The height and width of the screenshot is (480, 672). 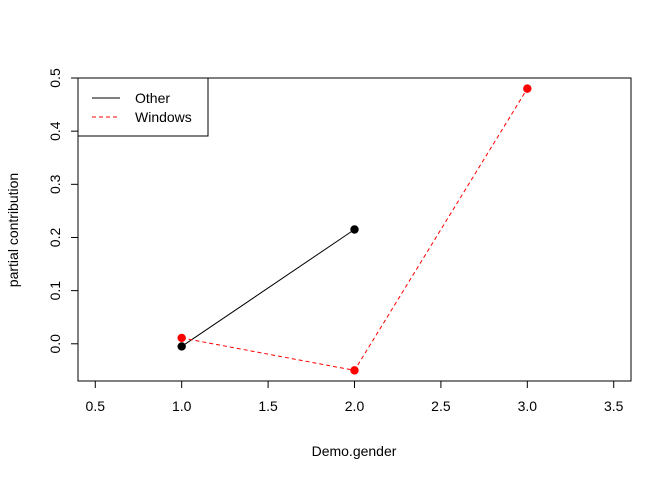 I want to click on y-tick-label-0: 0.0, so click(x=55, y=344).